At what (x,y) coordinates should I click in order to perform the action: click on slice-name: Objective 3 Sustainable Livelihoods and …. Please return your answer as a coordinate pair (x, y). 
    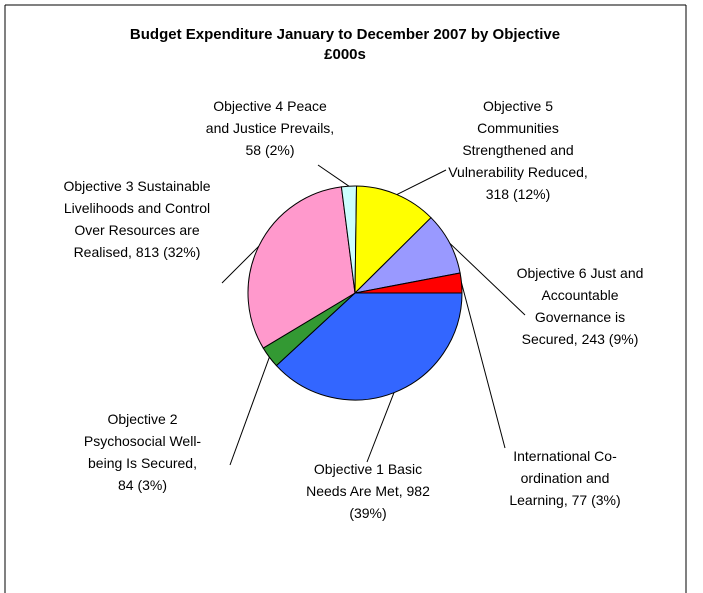
    Looking at the image, I should click on (137, 219).